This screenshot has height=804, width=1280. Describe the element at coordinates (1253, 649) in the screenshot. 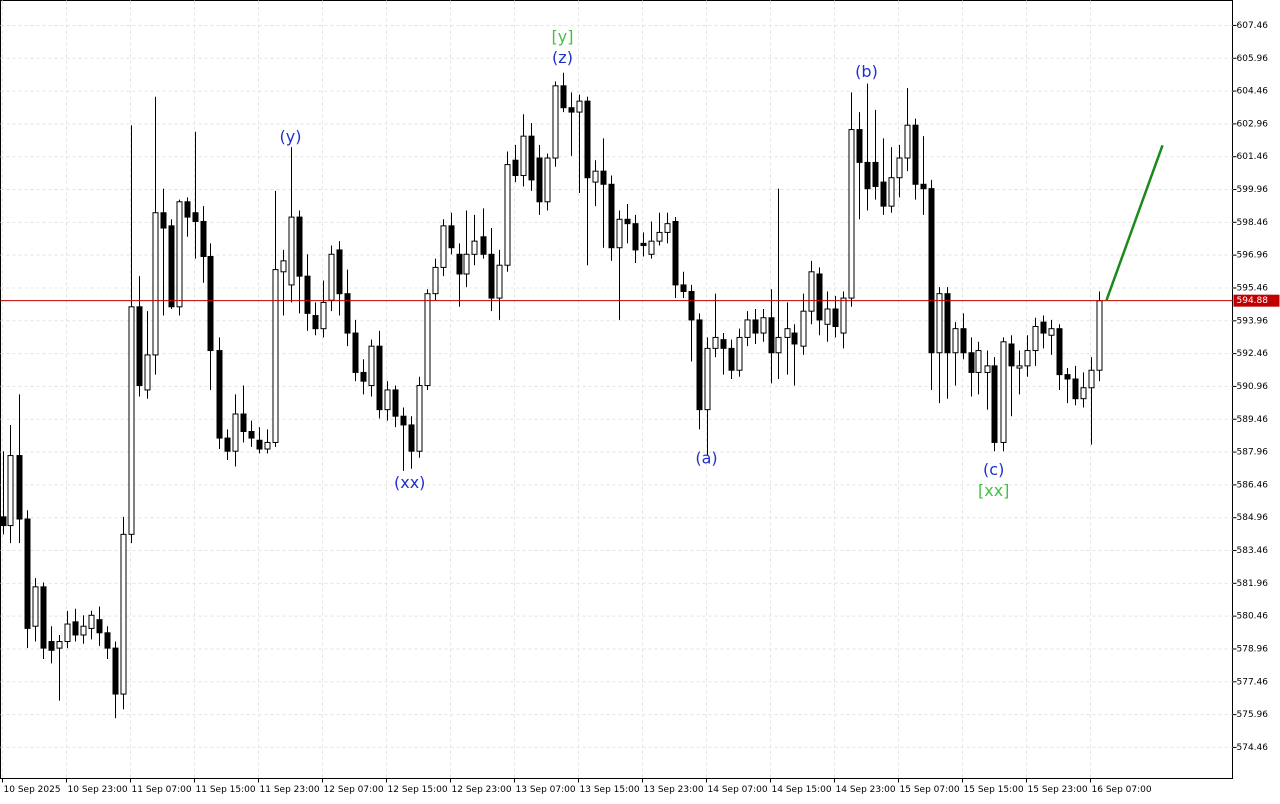

I see `y-tick-label: 578.96` at that location.